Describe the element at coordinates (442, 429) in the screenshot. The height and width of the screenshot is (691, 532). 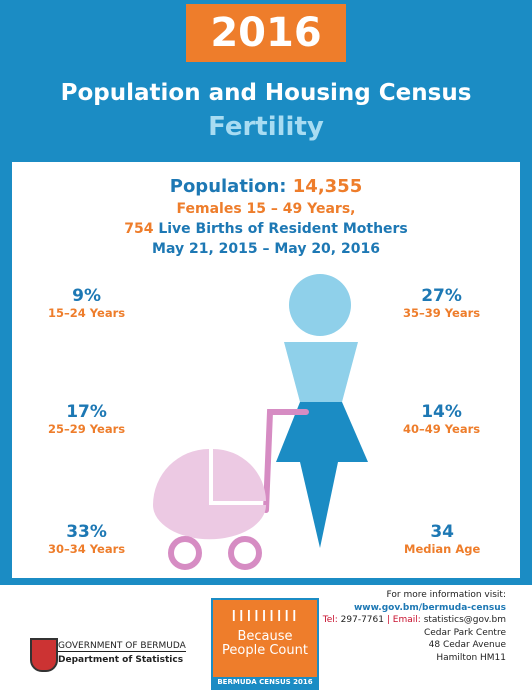
I see `stat-label: 40–49 Years` at that location.